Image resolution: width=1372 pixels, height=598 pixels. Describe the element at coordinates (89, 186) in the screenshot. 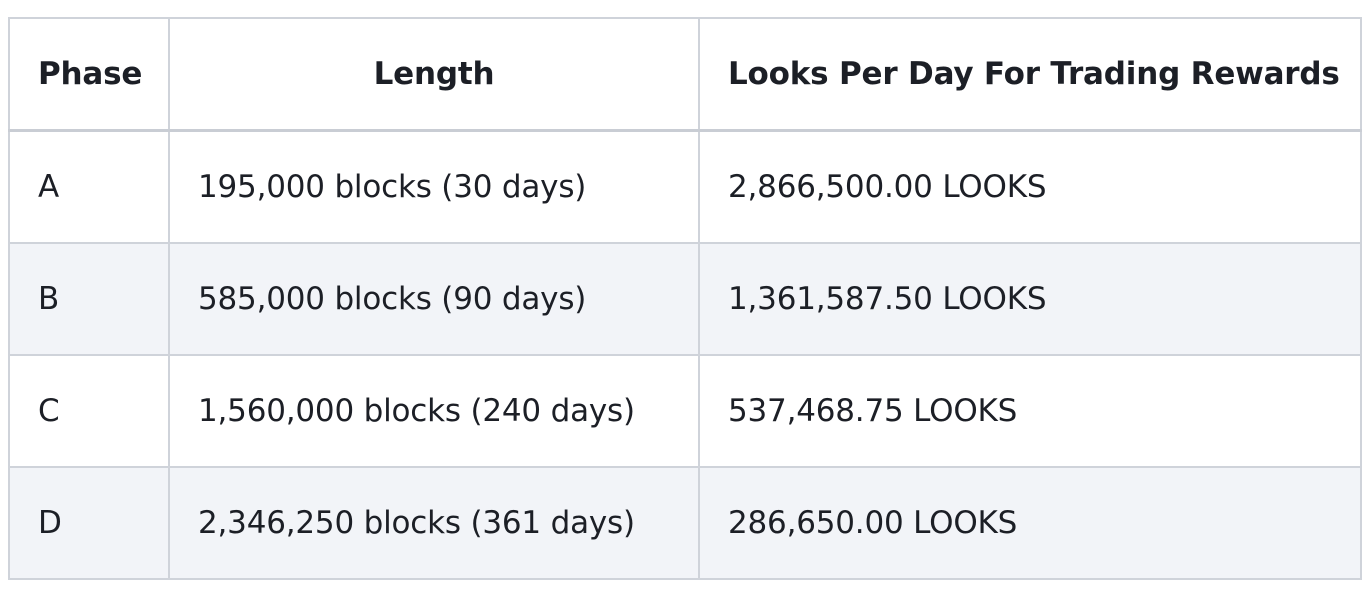

I see `cell-phase: A` at that location.